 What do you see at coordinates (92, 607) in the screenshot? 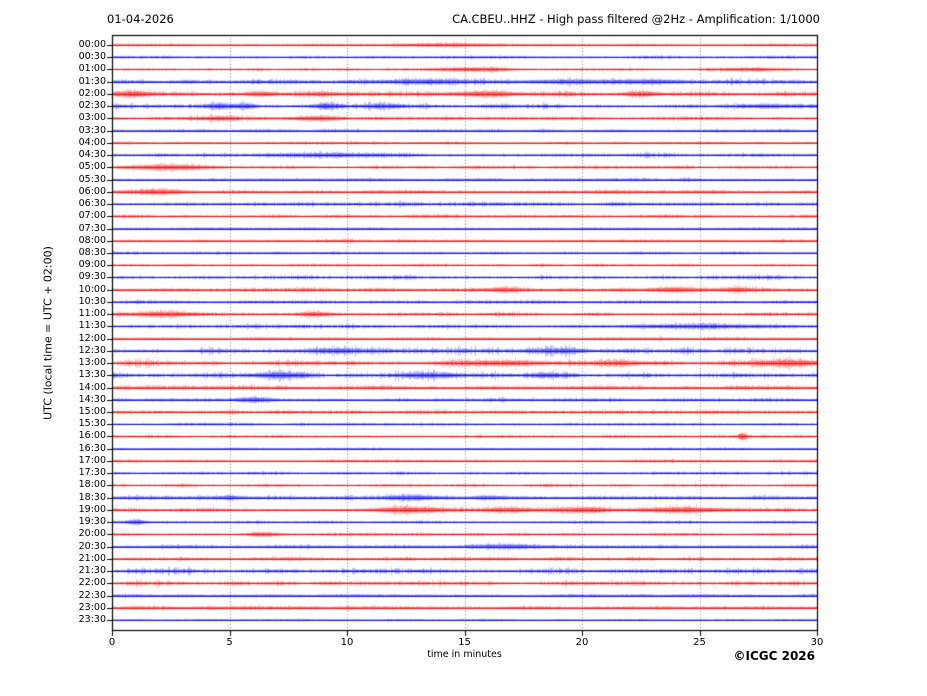
I see `y-tick-label: 23:00` at bounding box center [92, 607].